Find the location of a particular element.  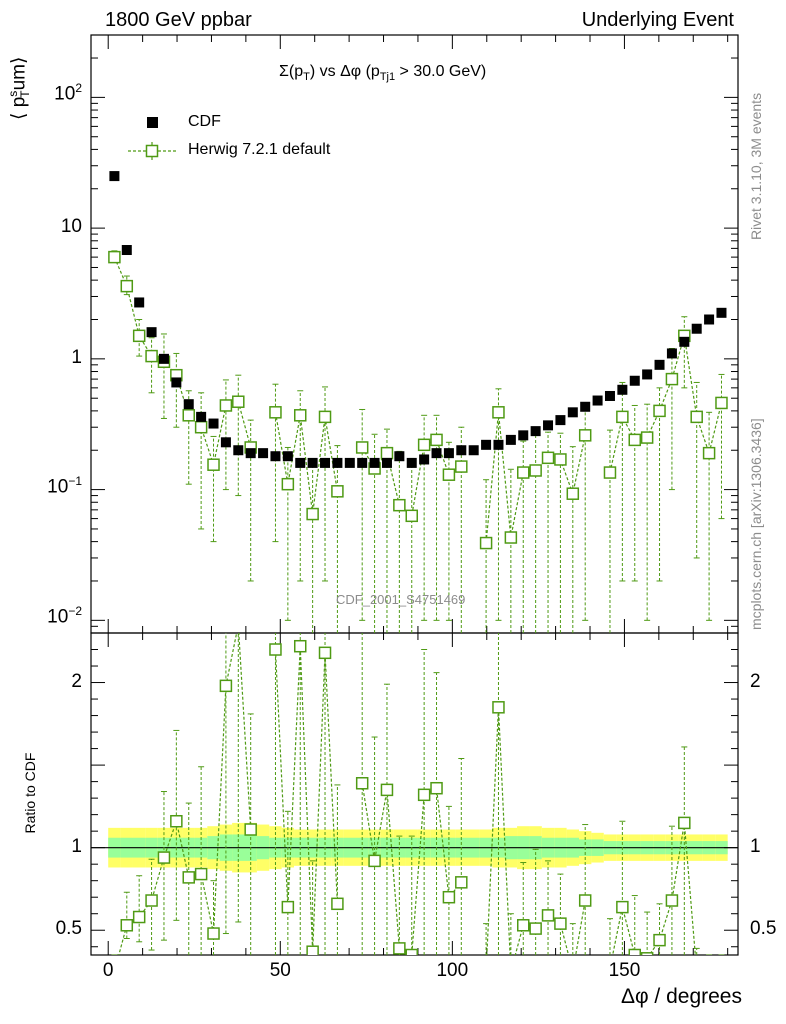

main-y-tick-label: 10 is located at coordinates (71, 227).